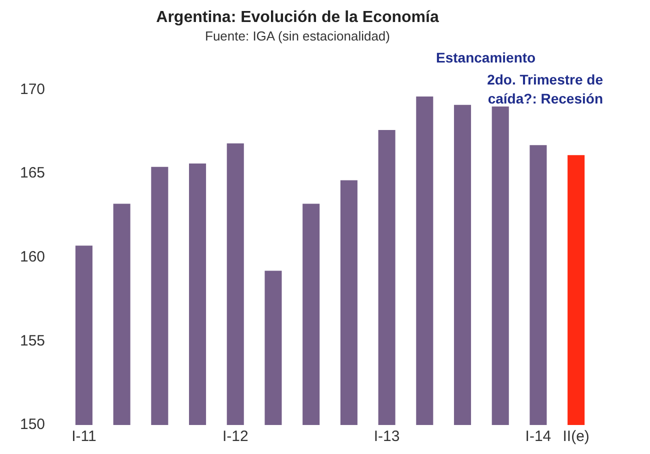 The image size is (650, 454). What do you see at coordinates (538, 437) in the screenshot?
I see `x-tick-label: I-14` at bounding box center [538, 437].